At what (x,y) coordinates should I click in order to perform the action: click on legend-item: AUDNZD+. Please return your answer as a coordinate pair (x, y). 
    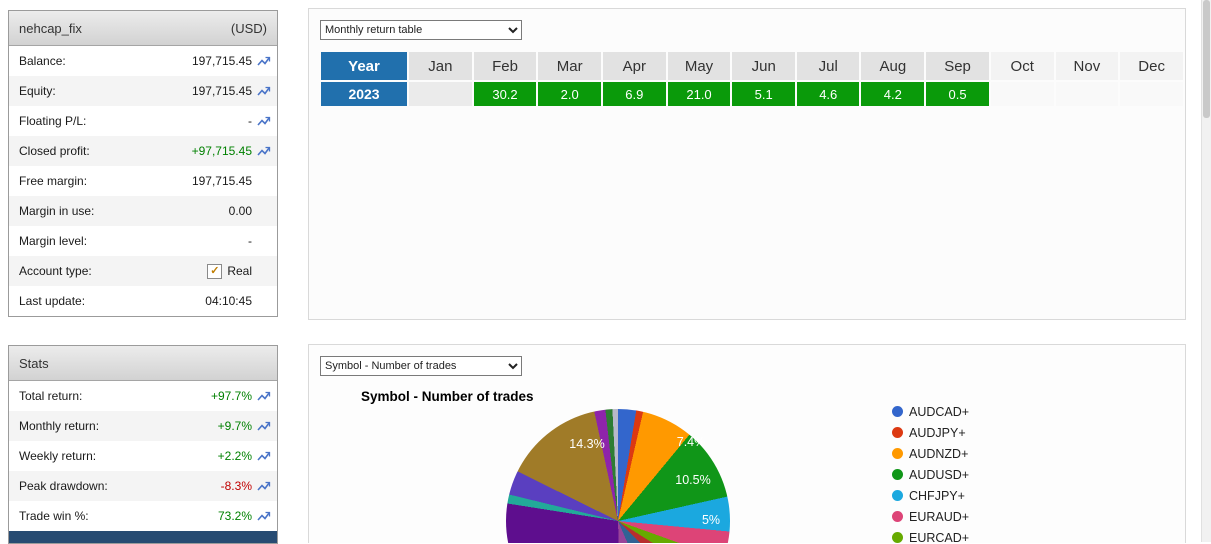
    Looking at the image, I should click on (930, 453).